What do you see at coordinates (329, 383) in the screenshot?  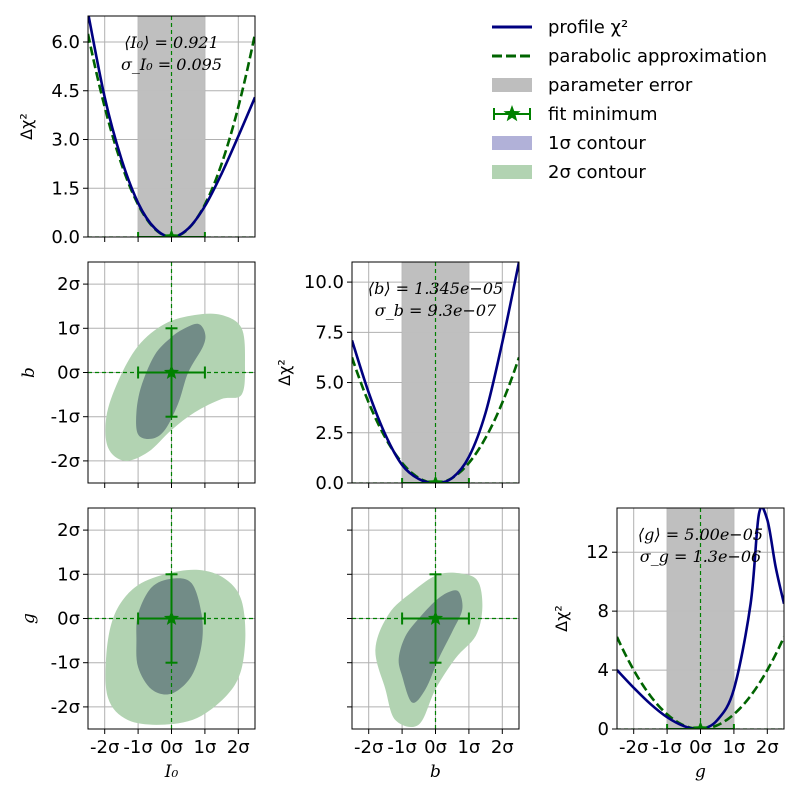 I see `ytick-label-2: 5.0` at bounding box center [329, 383].